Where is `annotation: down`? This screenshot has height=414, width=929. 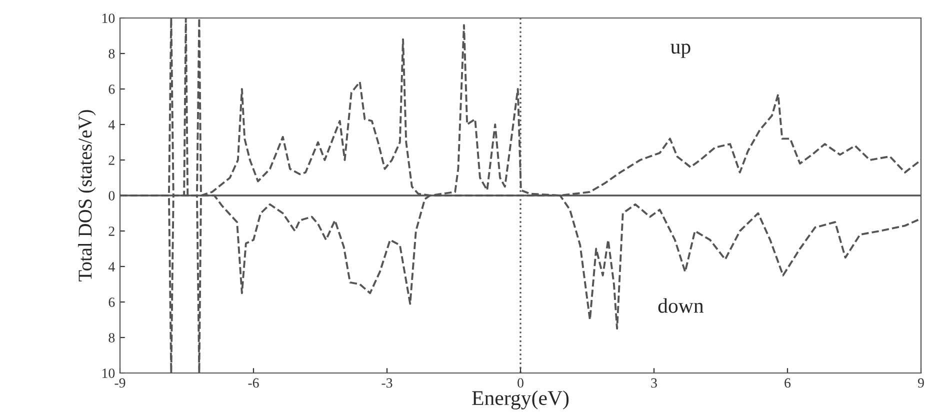 annotation: down is located at coordinates (681, 305).